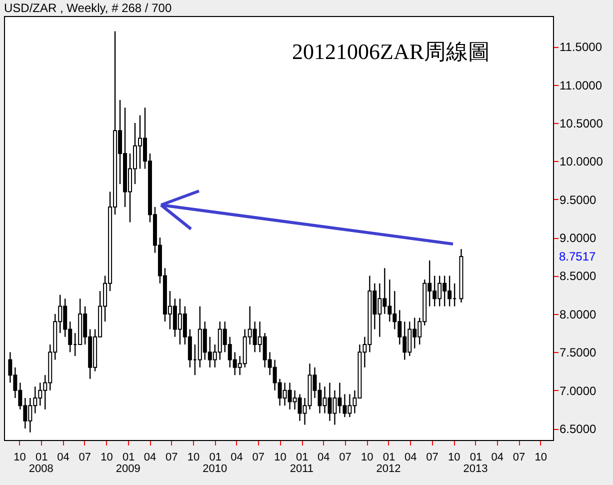 The width and height of the screenshot is (613, 485). What do you see at coordinates (578, 276) in the screenshot?
I see `y-tick-label: 8.5000` at bounding box center [578, 276].